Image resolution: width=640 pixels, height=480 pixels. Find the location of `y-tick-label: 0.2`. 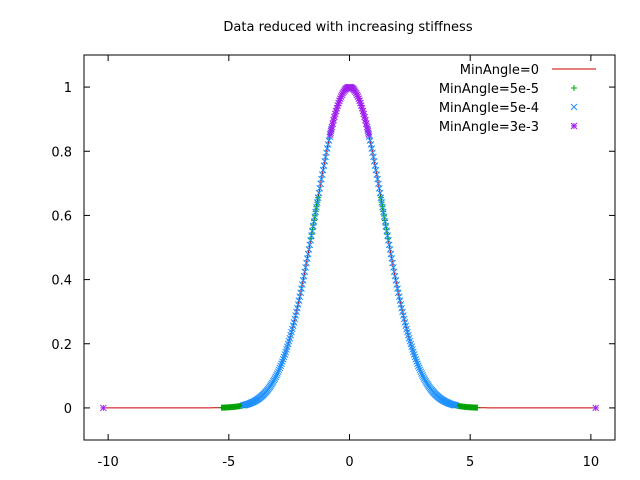

y-tick-label: 0.2 is located at coordinates (61, 345).